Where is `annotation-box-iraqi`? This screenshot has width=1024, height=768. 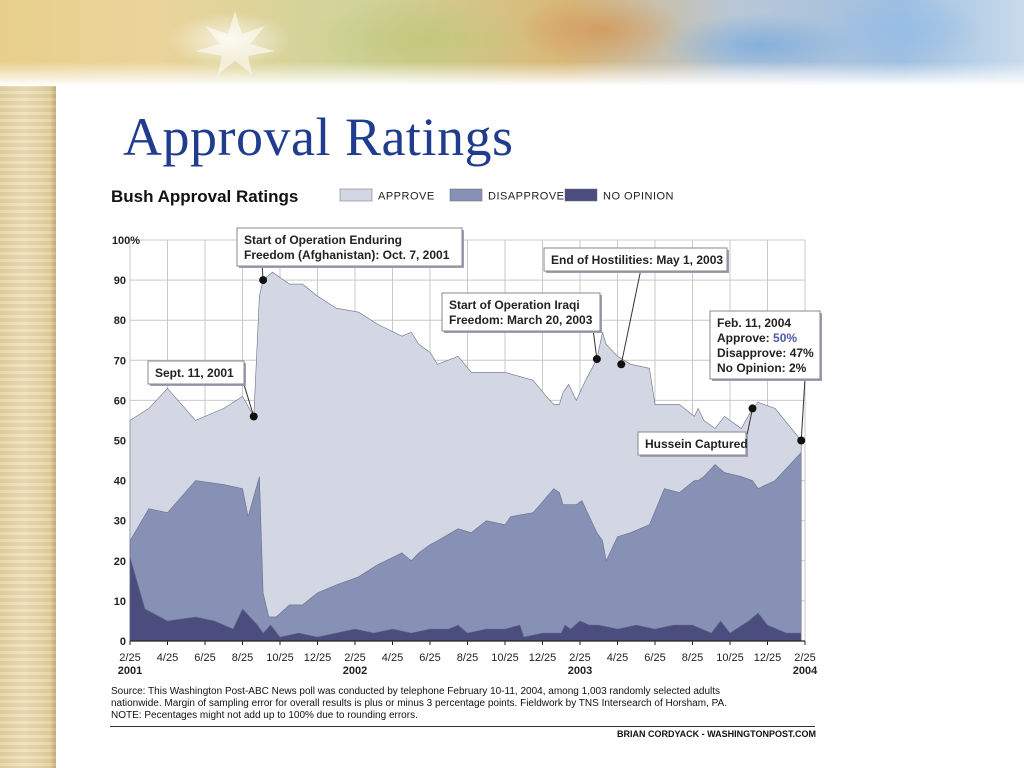 annotation-box-iraqi is located at coordinates (521, 312).